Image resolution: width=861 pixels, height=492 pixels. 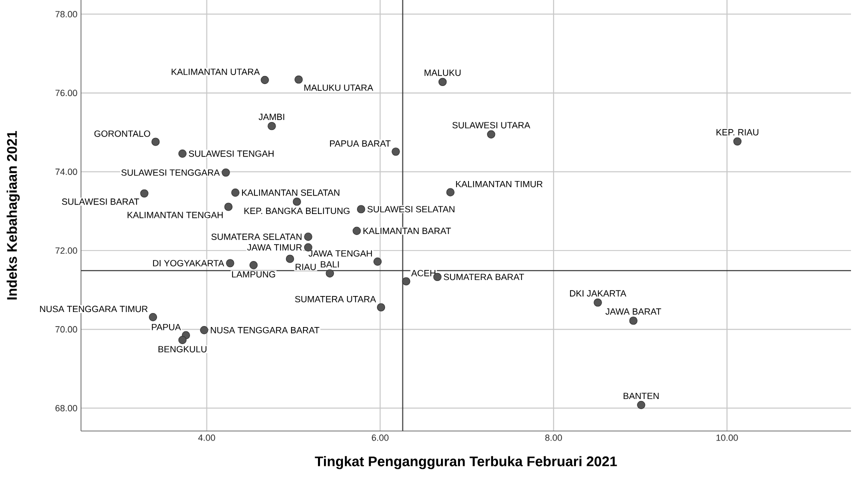 What do you see at coordinates (254, 274) in the screenshot?
I see `annotation: LAMPUNG` at bounding box center [254, 274].